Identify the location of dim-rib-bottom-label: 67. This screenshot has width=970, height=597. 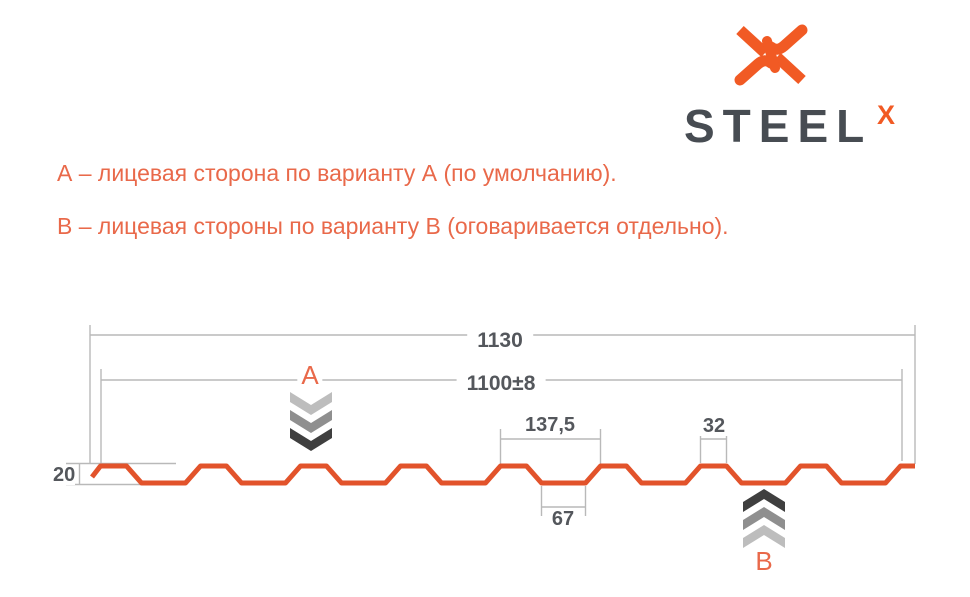
(563, 519).